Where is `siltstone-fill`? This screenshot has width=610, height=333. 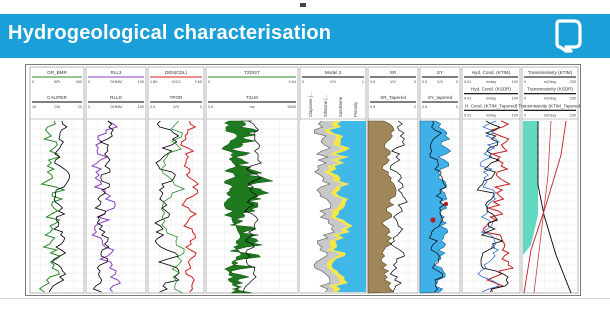 siltstone-fill is located at coordinates (331, 206).